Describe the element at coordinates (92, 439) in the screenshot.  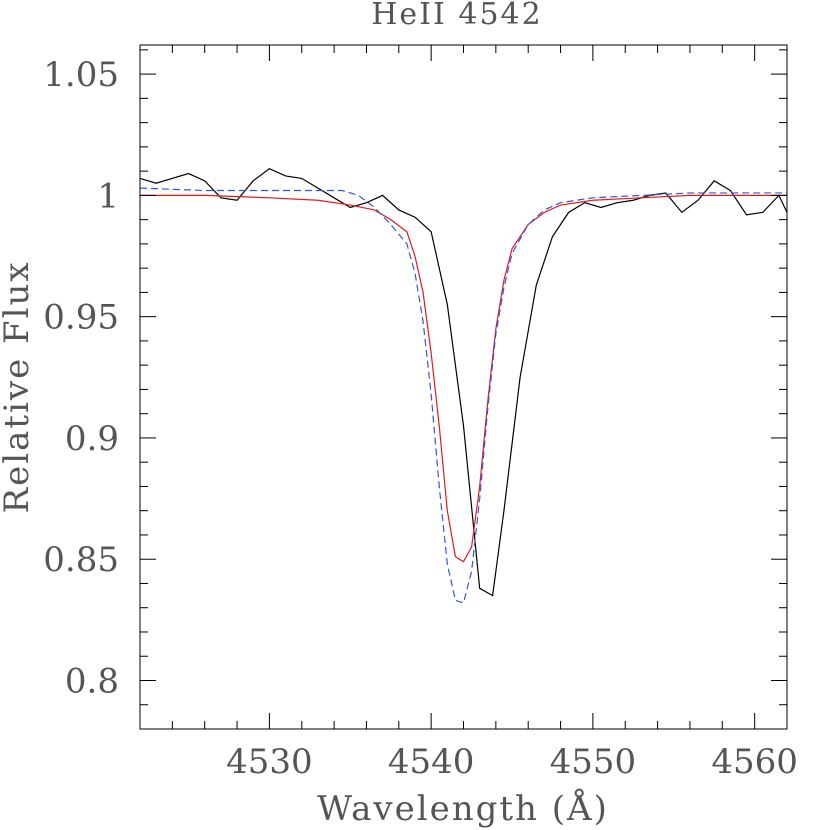
I see `y-tick-label: 0.9` at that location.